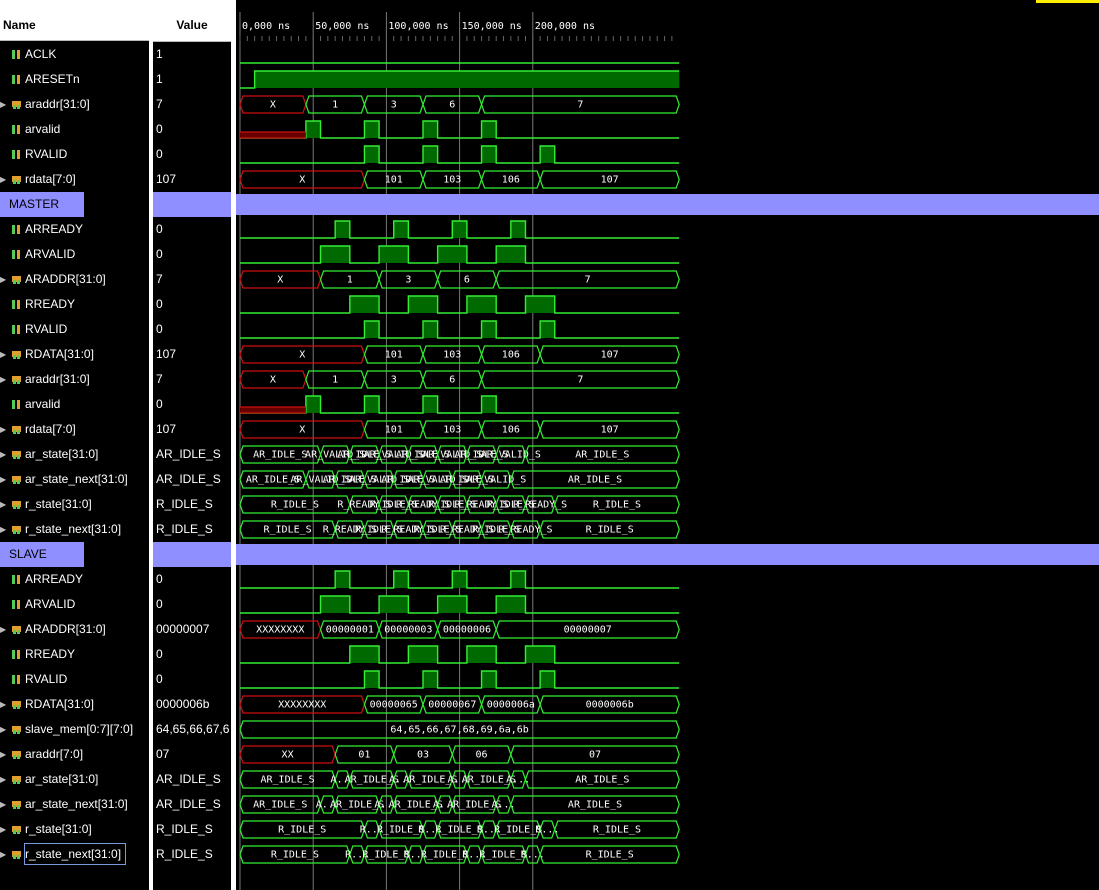 The image size is (1099, 890). I want to click on wave-panel-splitter, so click(233, 445).